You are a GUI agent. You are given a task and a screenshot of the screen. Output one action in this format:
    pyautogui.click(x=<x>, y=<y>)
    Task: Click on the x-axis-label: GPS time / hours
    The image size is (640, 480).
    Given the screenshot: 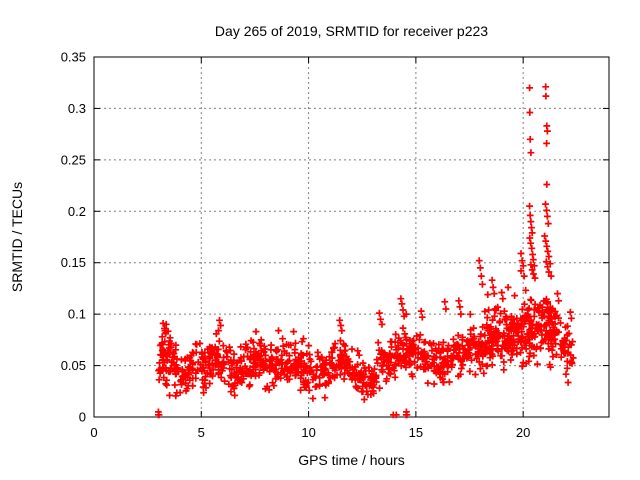 What is the action you would take?
    pyautogui.click(x=351, y=460)
    